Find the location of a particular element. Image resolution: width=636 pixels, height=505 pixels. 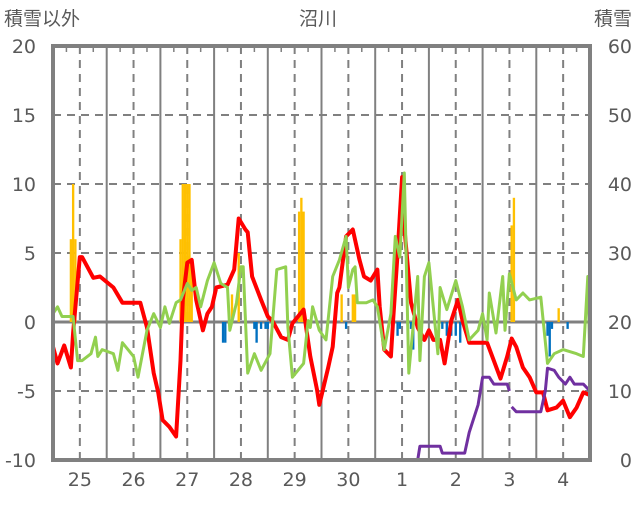

x-tick-label: 29 is located at coordinates (295, 480).